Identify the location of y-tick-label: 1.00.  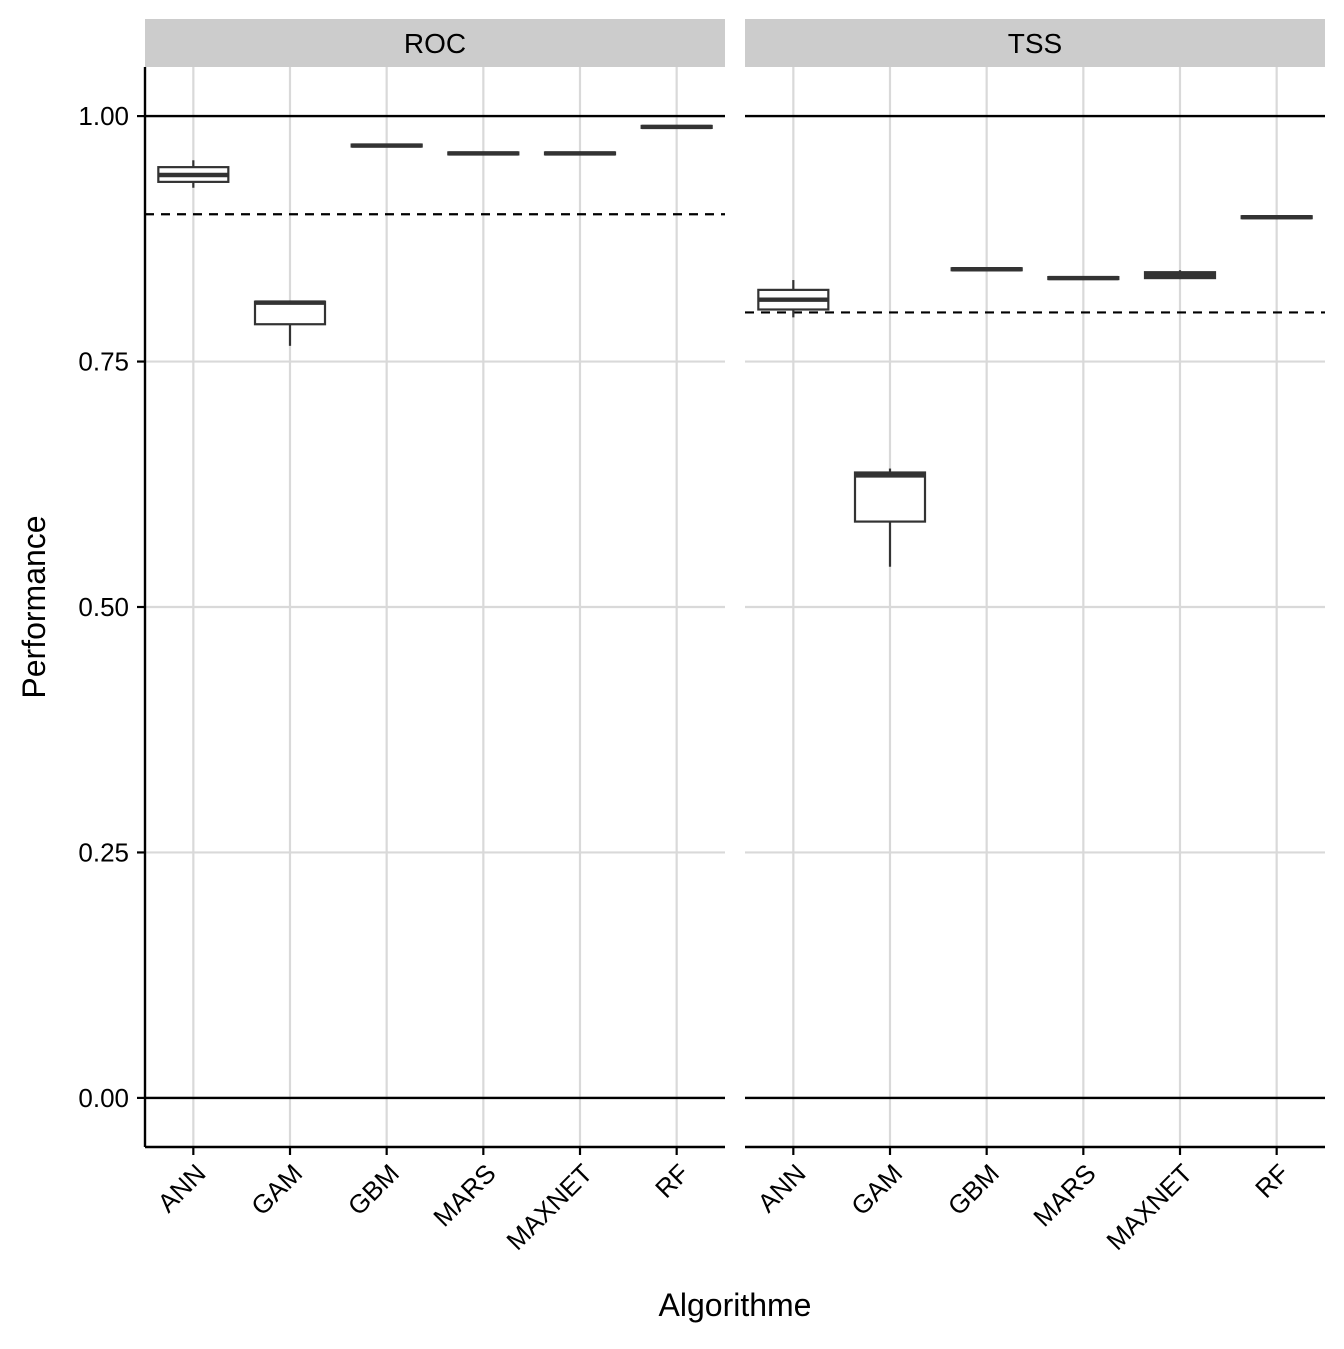
(103, 116).